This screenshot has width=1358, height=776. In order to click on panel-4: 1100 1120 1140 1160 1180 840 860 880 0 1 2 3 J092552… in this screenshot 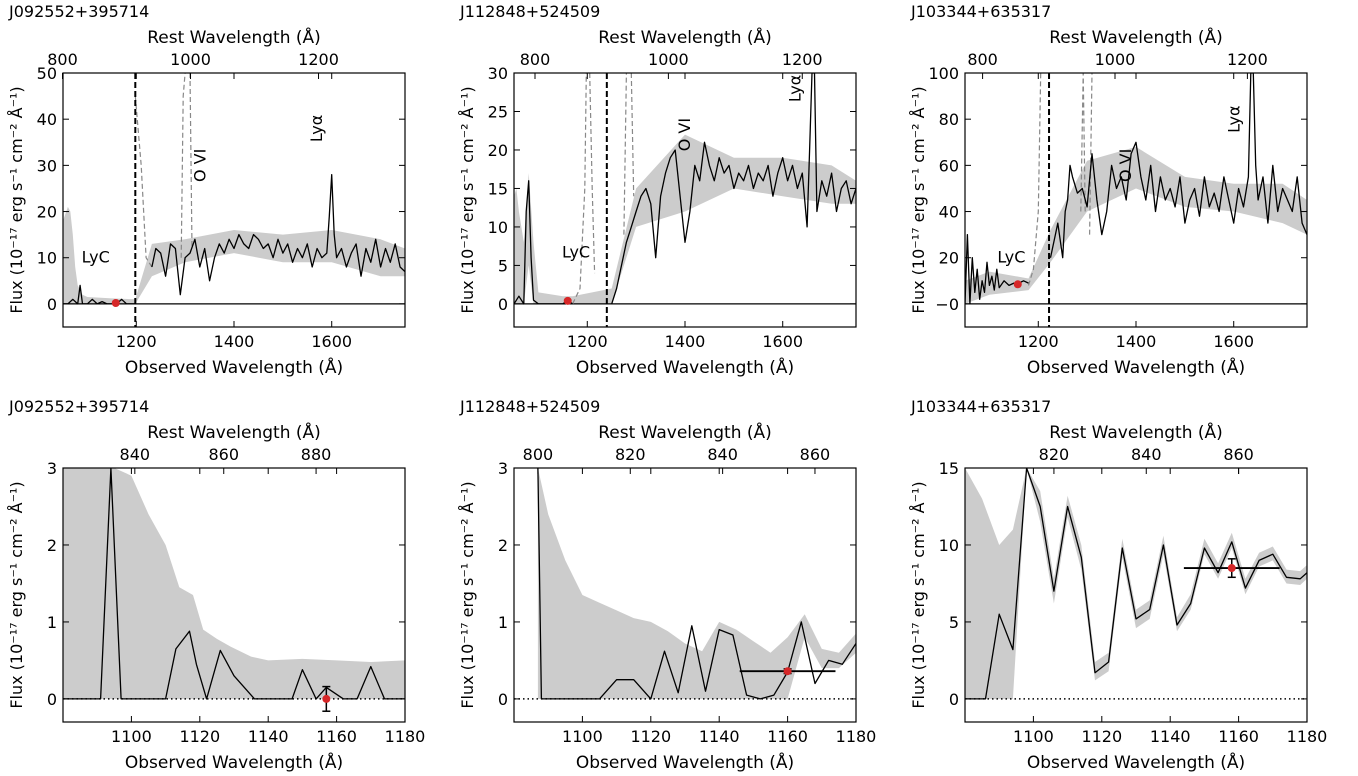, I will do `click(216, 585)`.